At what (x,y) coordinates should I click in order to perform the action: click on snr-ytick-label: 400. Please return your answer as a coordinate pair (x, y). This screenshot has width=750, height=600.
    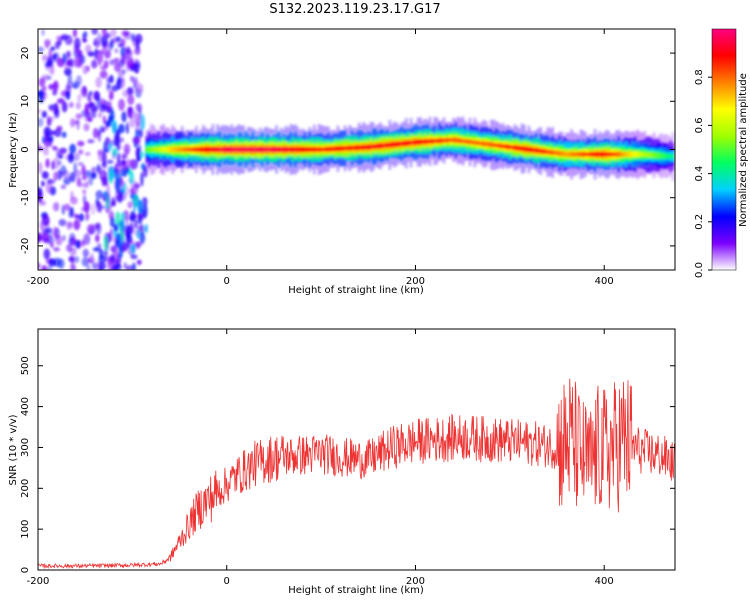
    Looking at the image, I should click on (25, 406).